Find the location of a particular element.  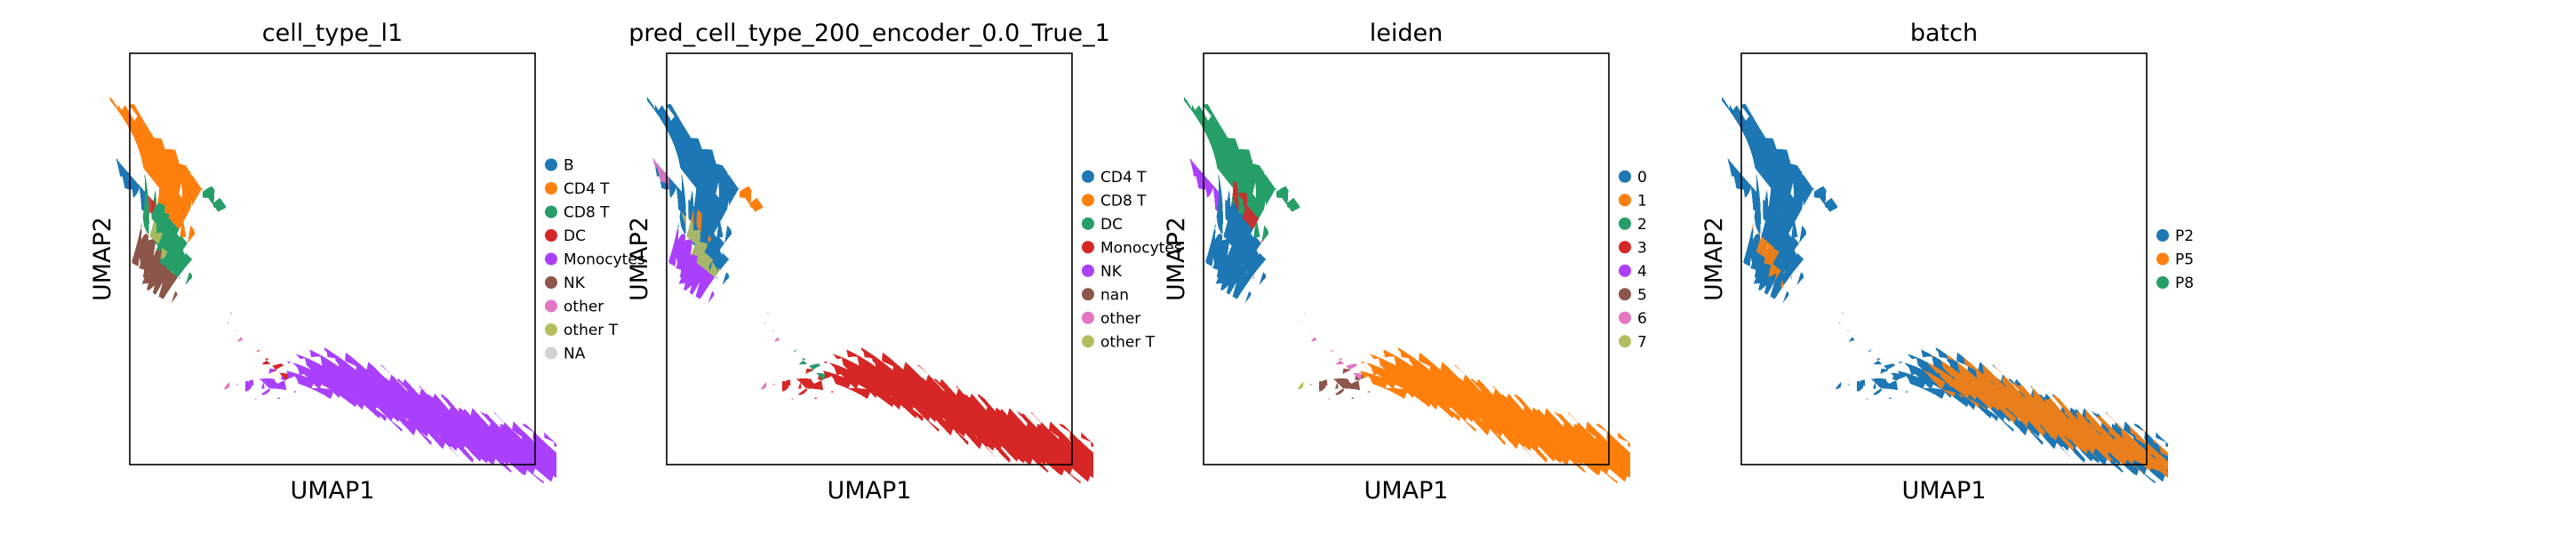

panel-2-xlabel: UMAP1 is located at coordinates (870, 491).